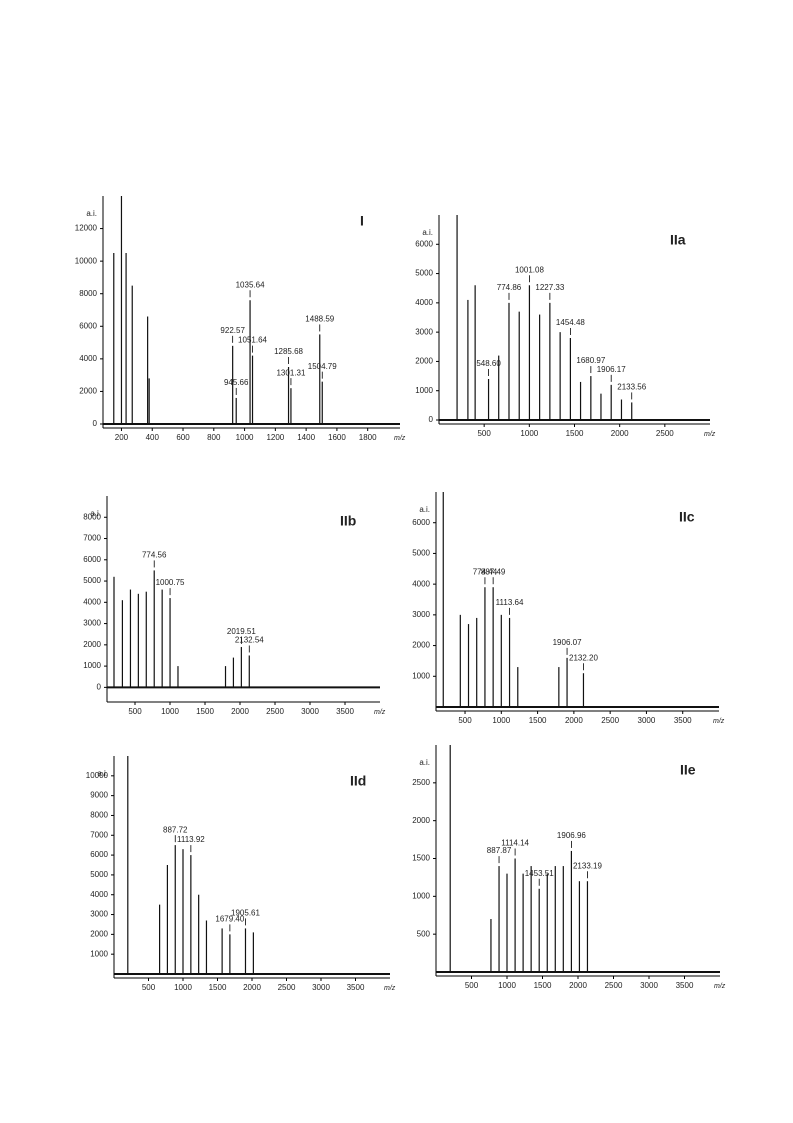 This screenshot has width=793, height=1123. I want to click on panel-title: IIe, so click(688, 770).